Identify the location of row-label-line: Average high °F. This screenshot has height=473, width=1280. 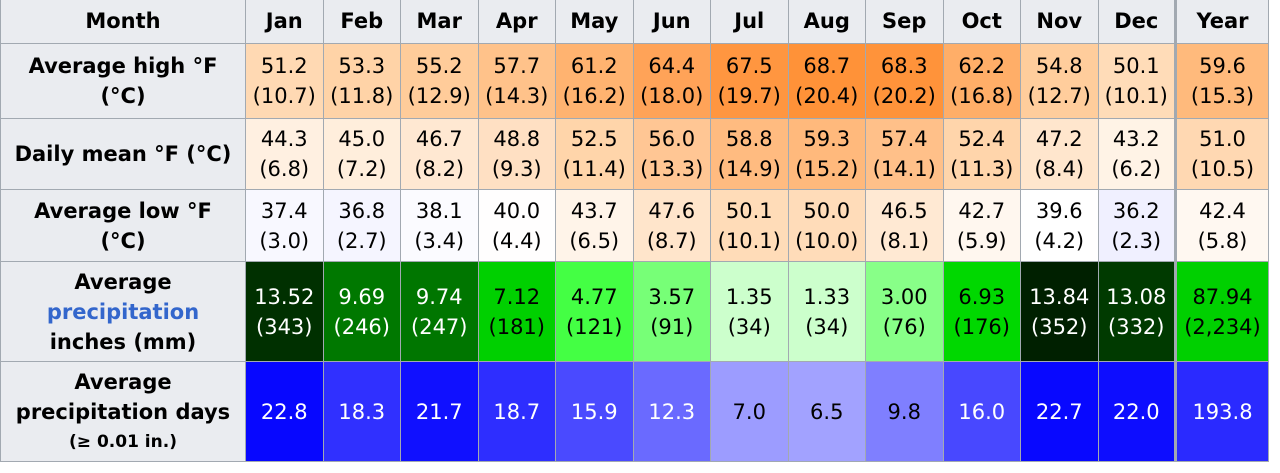
(123, 66).